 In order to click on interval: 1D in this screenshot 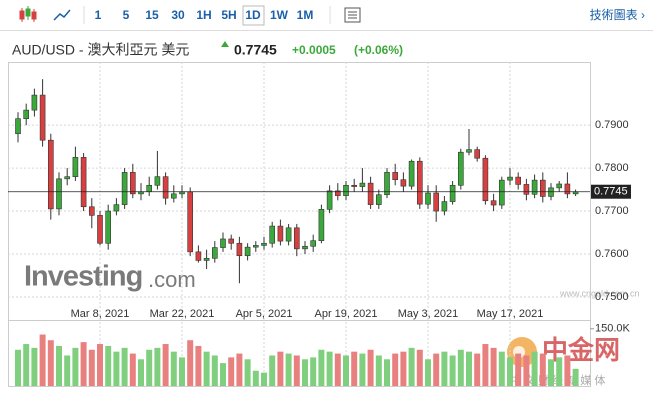, I will do `click(253, 15)`.